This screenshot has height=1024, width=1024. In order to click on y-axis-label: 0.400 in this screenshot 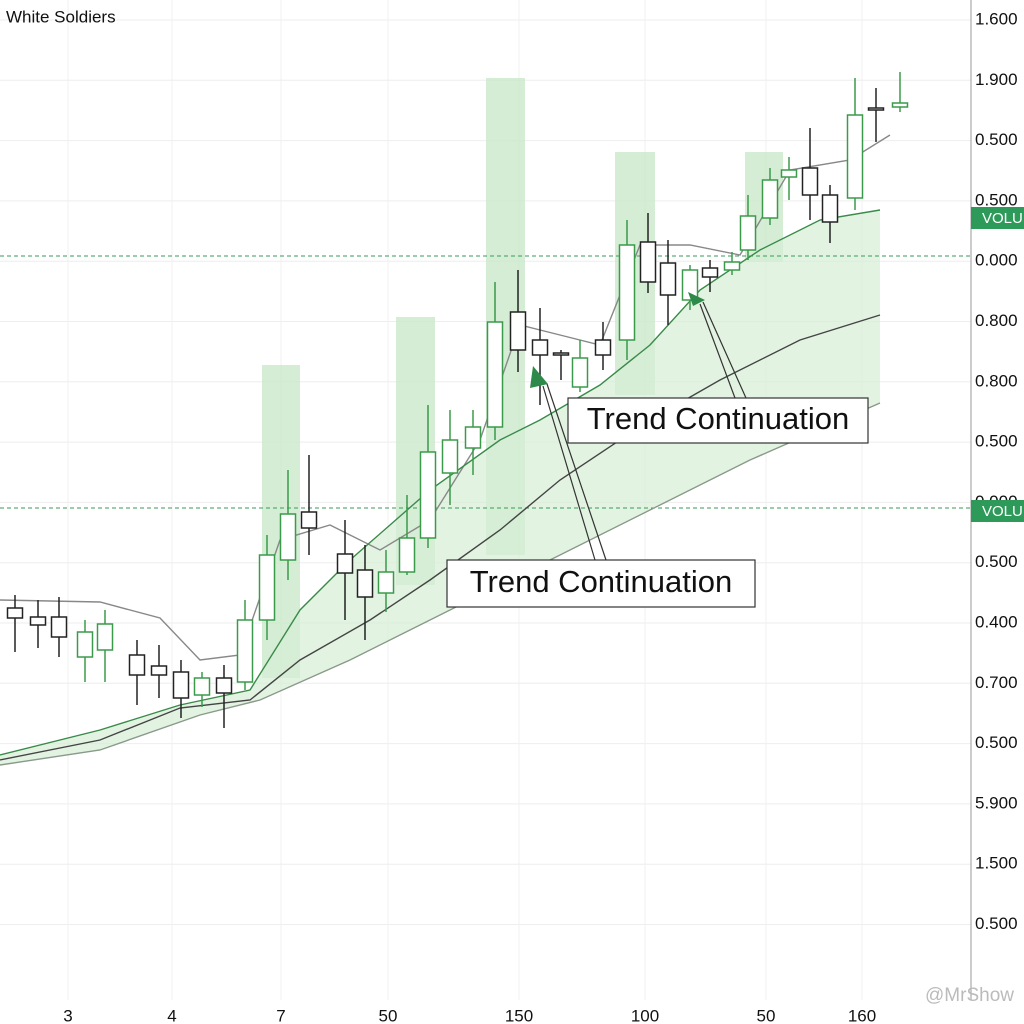, I will do `click(996, 621)`.